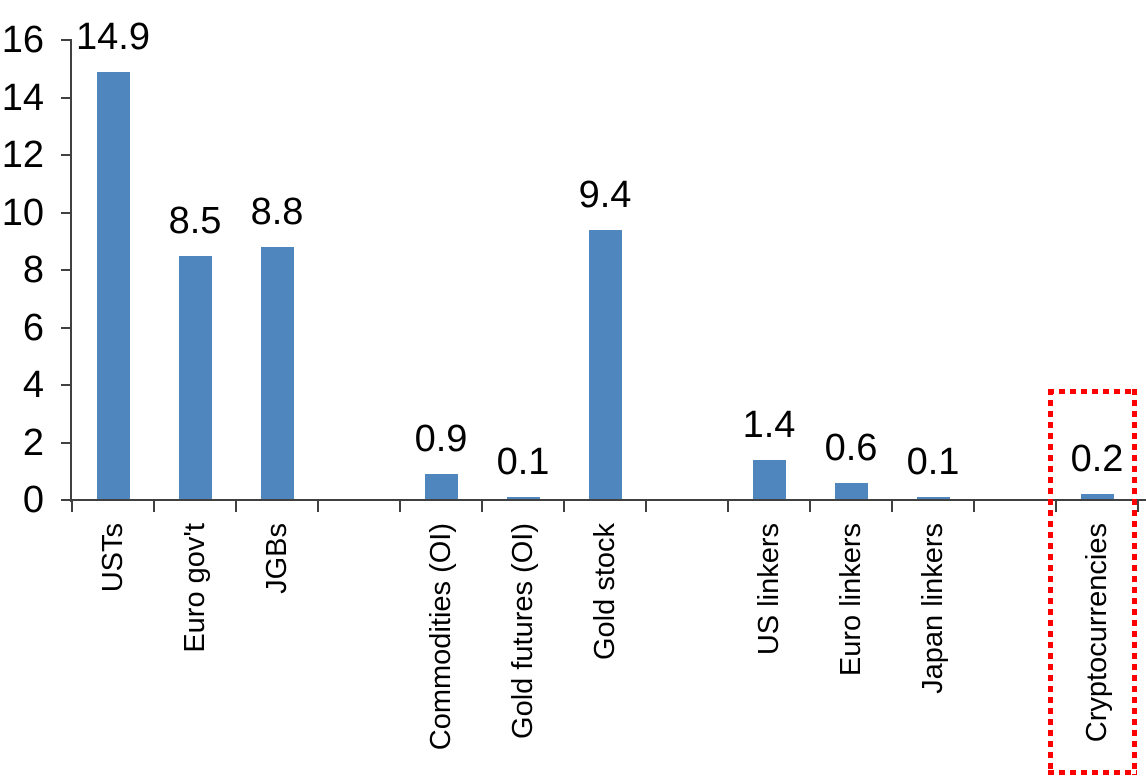 The width and height of the screenshot is (1146, 780). I want to click on bar-value-label: 1.4, so click(769, 424).